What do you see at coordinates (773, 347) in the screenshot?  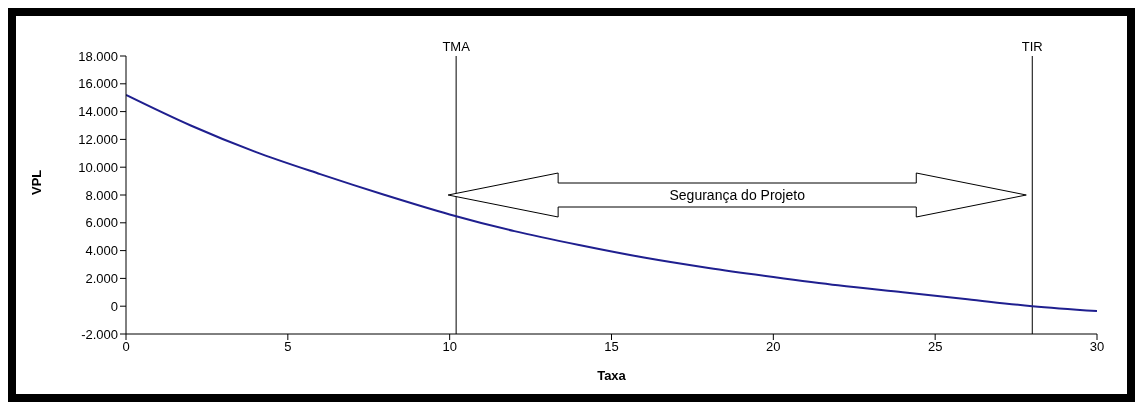 I see `x-tick-label: 20` at bounding box center [773, 347].